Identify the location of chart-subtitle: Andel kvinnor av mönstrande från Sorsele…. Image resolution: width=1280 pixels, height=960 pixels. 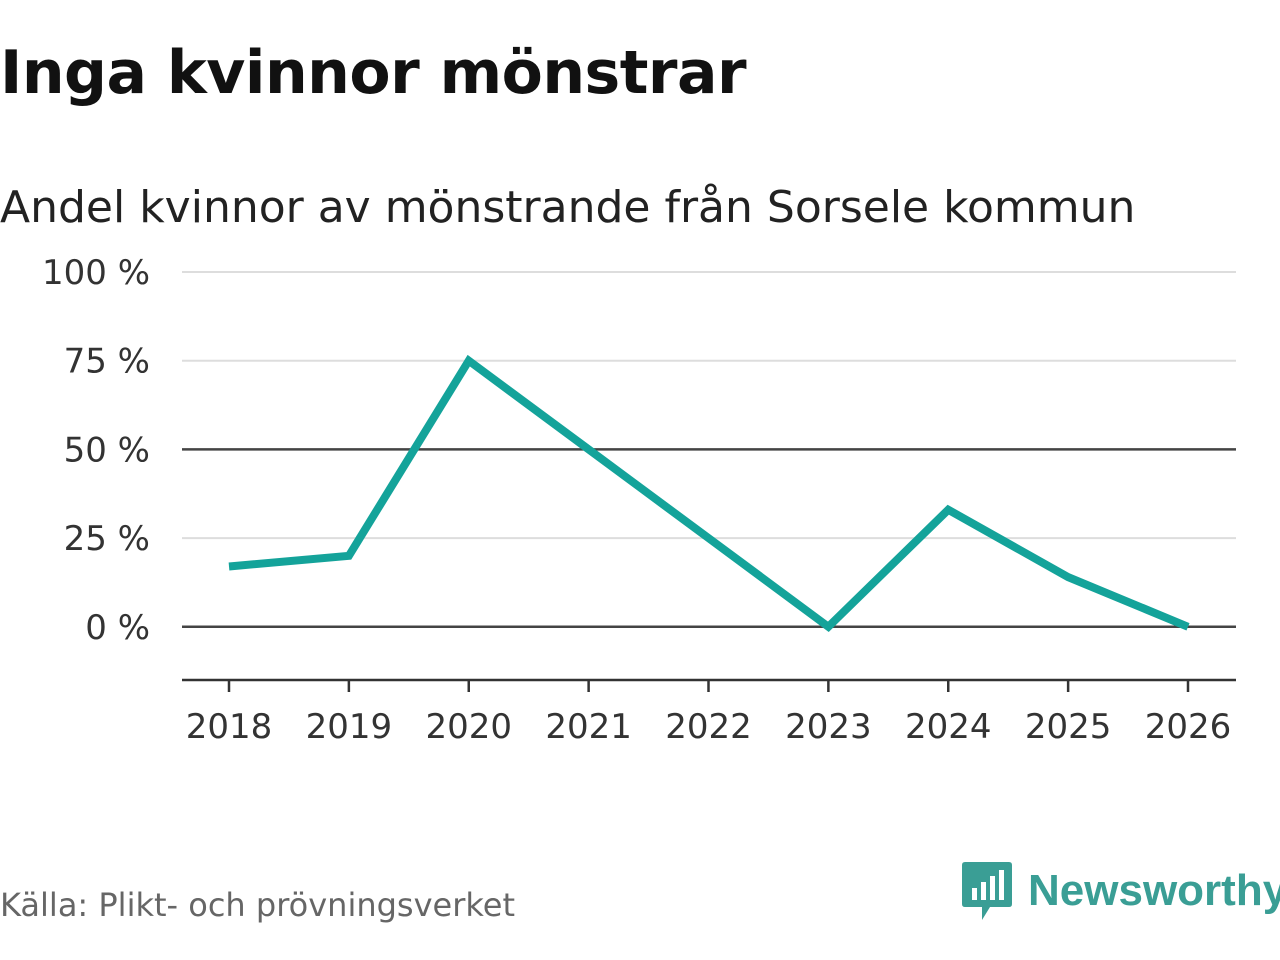
(568, 207).